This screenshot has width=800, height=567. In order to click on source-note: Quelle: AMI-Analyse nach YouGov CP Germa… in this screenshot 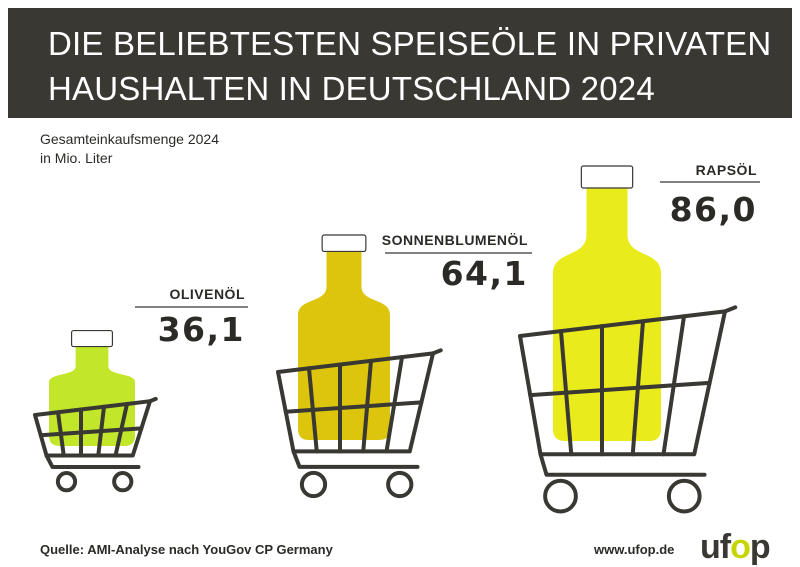, I will do `click(186, 549)`.